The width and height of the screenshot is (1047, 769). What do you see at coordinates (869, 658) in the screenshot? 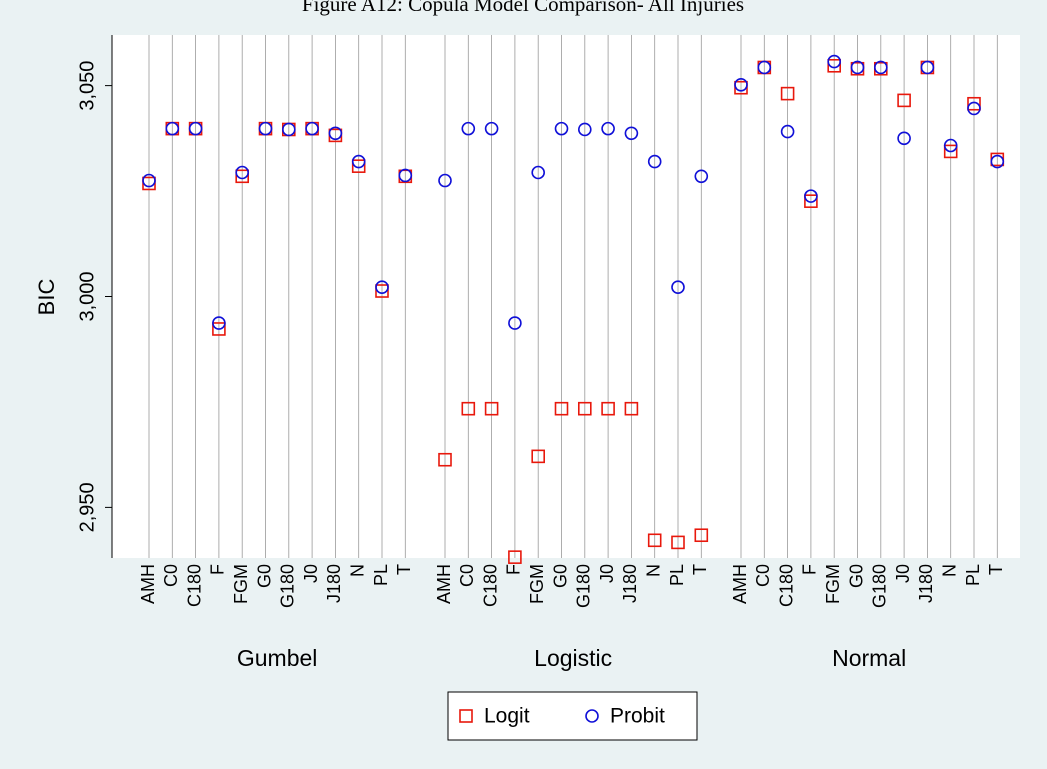
I see `group-label: Normal` at bounding box center [869, 658].